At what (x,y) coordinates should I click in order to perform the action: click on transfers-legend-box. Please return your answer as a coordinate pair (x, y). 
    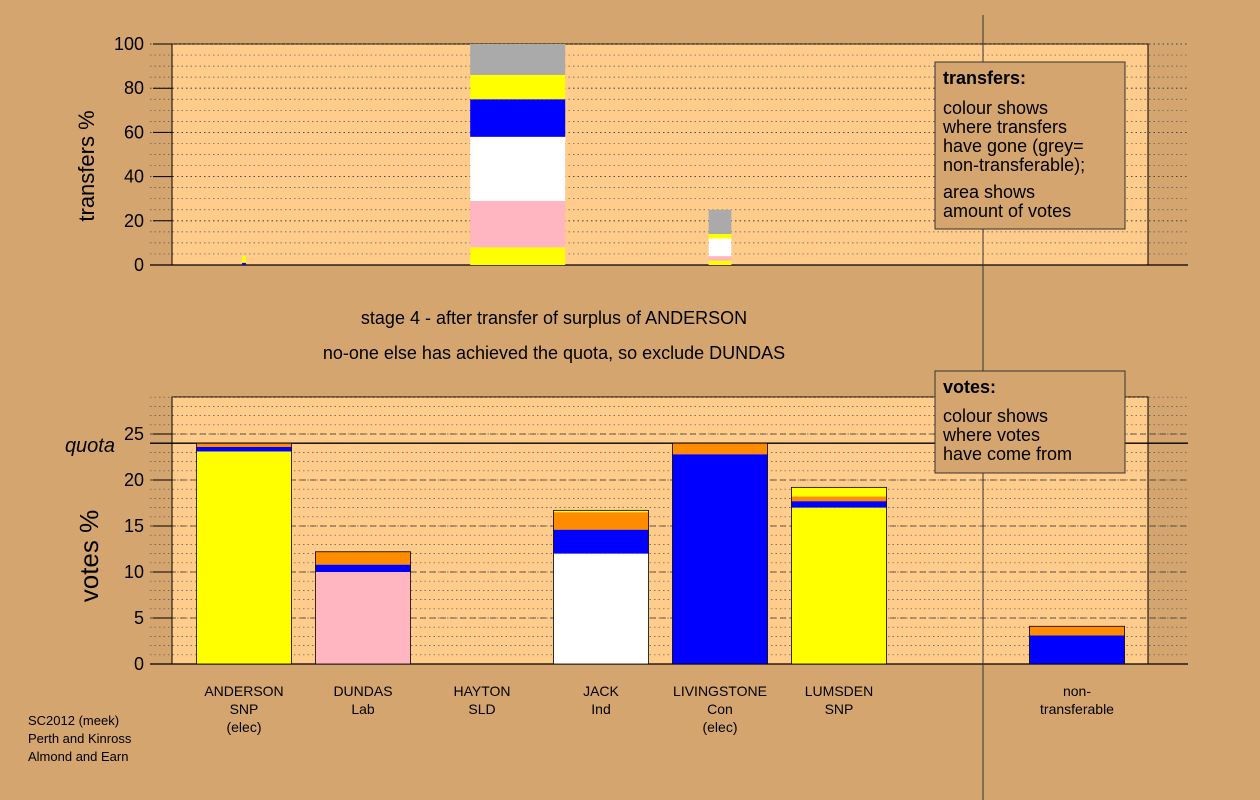
    Looking at the image, I should click on (1030, 145).